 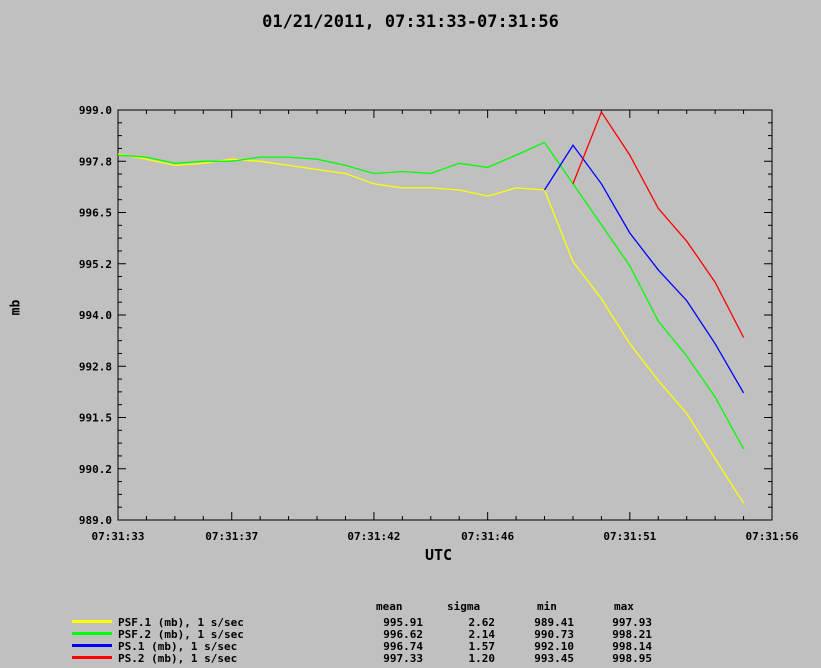 I want to click on y-tick-label: 990.2, so click(x=95, y=469).